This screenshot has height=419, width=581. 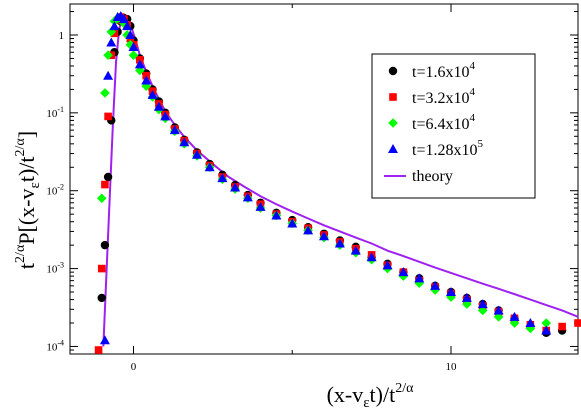 What do you see at coordinates (443, 70) in the screenshot?
I see `legend-label: t=1.6x104` at bounding box center [443, 70].